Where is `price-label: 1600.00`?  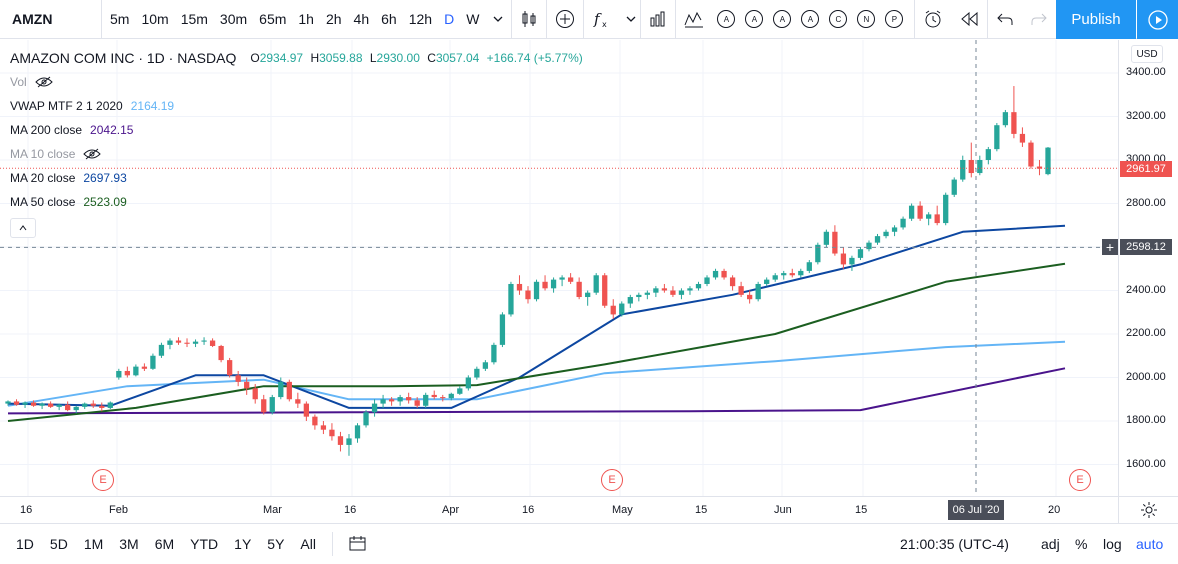 price-label: 1600.00 is located at coordinates (1146, 463).